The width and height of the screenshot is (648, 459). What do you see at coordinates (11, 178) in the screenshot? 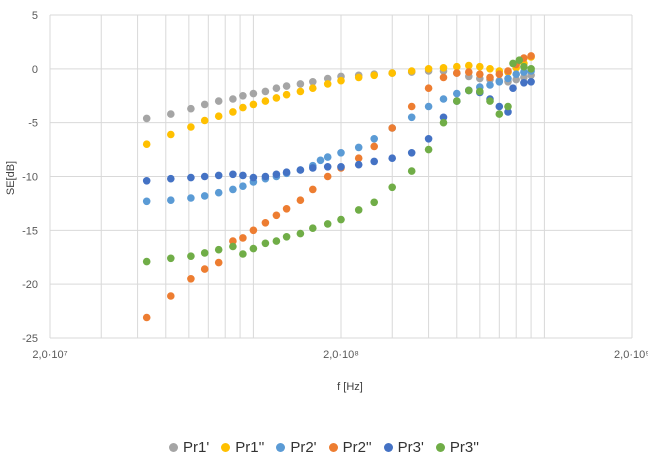
I see `y-axis-label: SE[dB]` at bounding box center [11, 178].